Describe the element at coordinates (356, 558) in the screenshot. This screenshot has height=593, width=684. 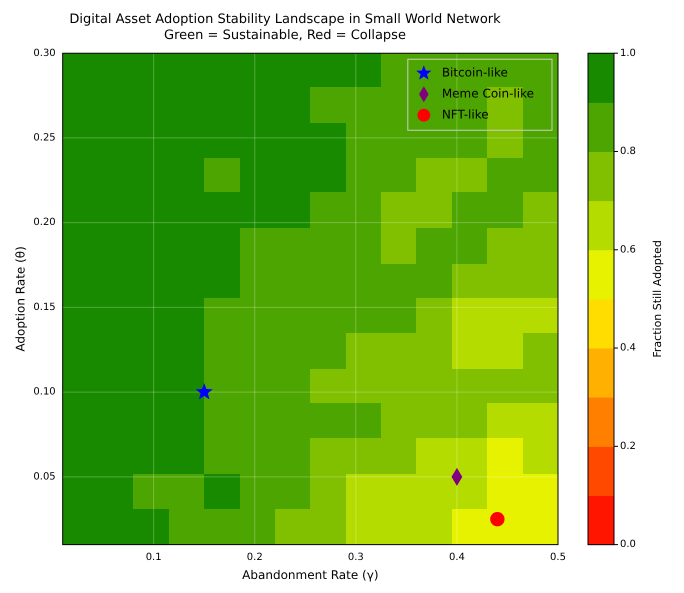
I see `x-tick-label: 0.3` at that location.